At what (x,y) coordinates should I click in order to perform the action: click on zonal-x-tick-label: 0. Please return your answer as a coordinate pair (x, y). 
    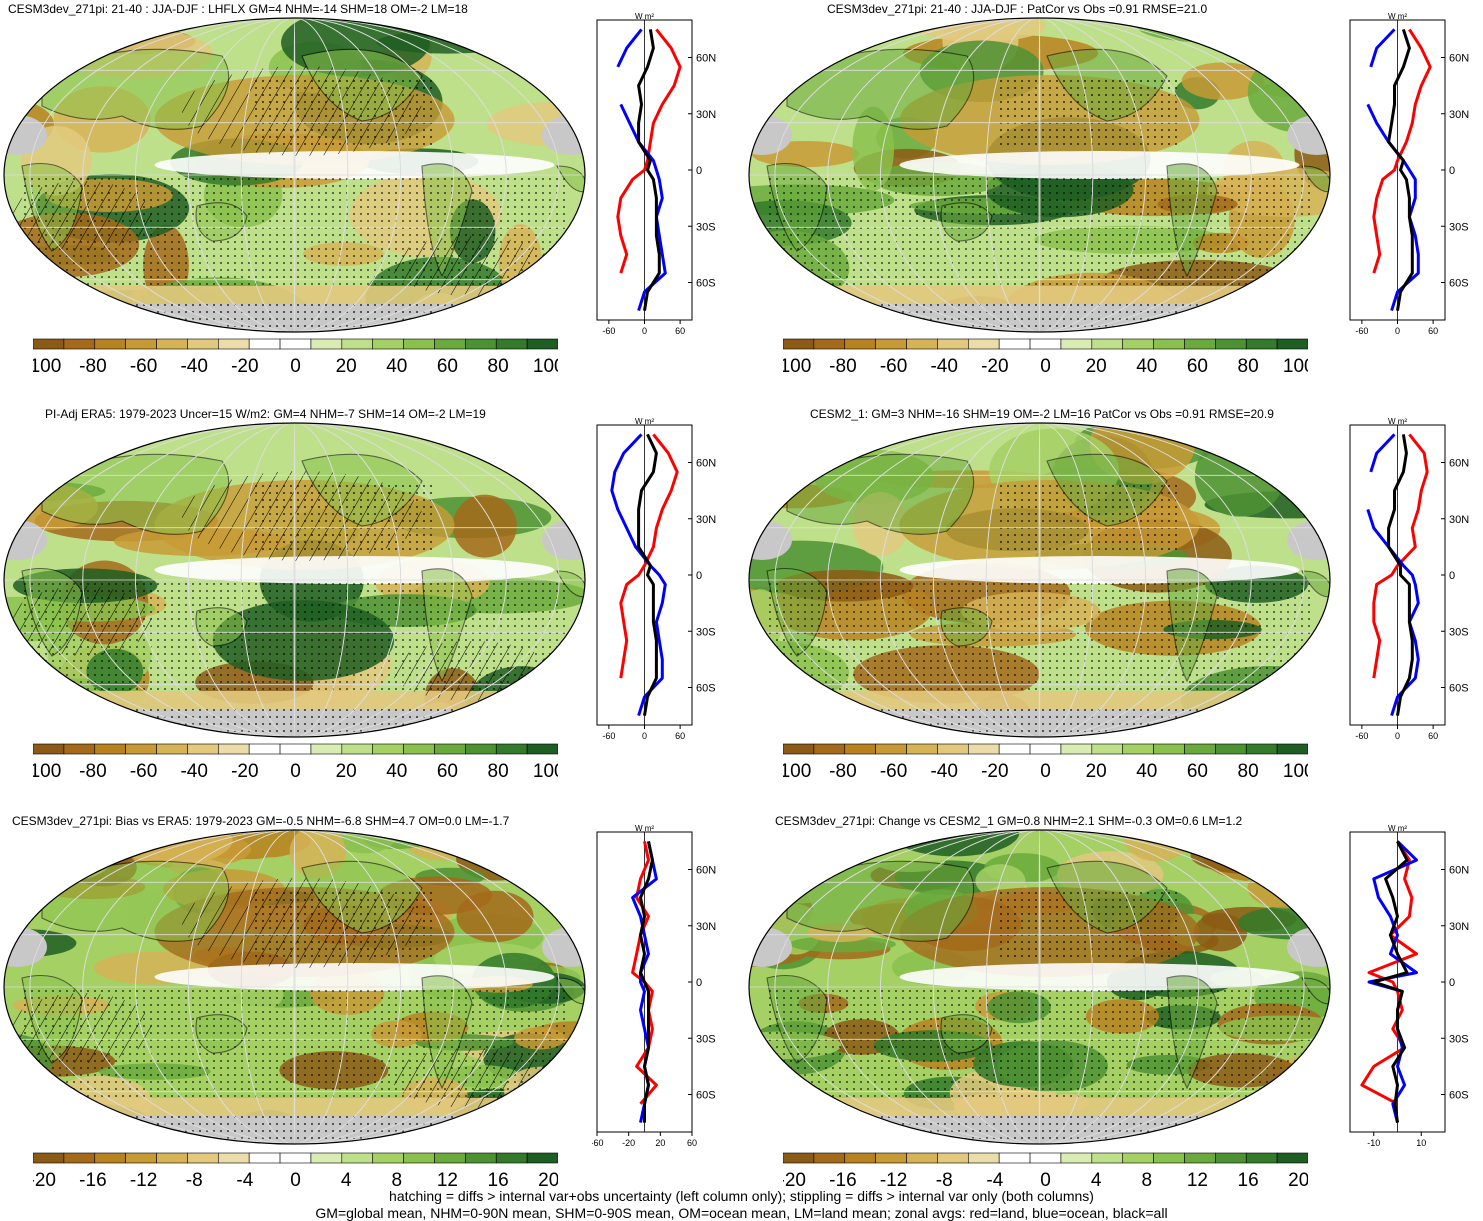
    Looking at the image, I should click on (1397, 735).